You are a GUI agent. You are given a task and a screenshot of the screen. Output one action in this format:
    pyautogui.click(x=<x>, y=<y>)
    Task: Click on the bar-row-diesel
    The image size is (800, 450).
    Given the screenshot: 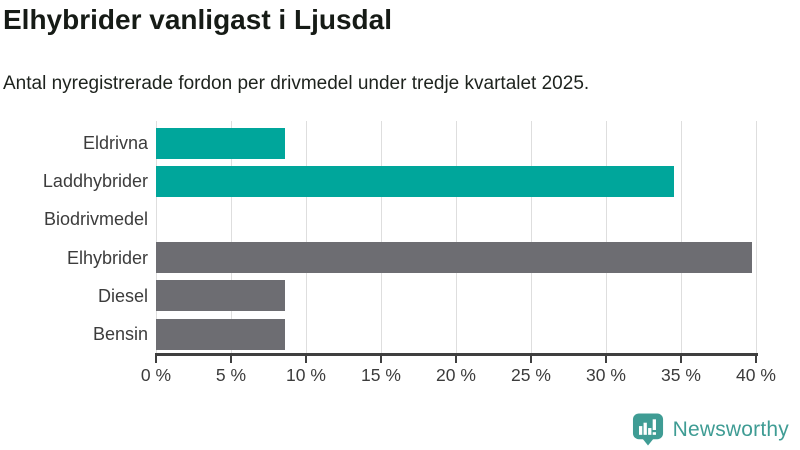 What is the action you would take?
    pyautogui.click(x=456, y=296)
    